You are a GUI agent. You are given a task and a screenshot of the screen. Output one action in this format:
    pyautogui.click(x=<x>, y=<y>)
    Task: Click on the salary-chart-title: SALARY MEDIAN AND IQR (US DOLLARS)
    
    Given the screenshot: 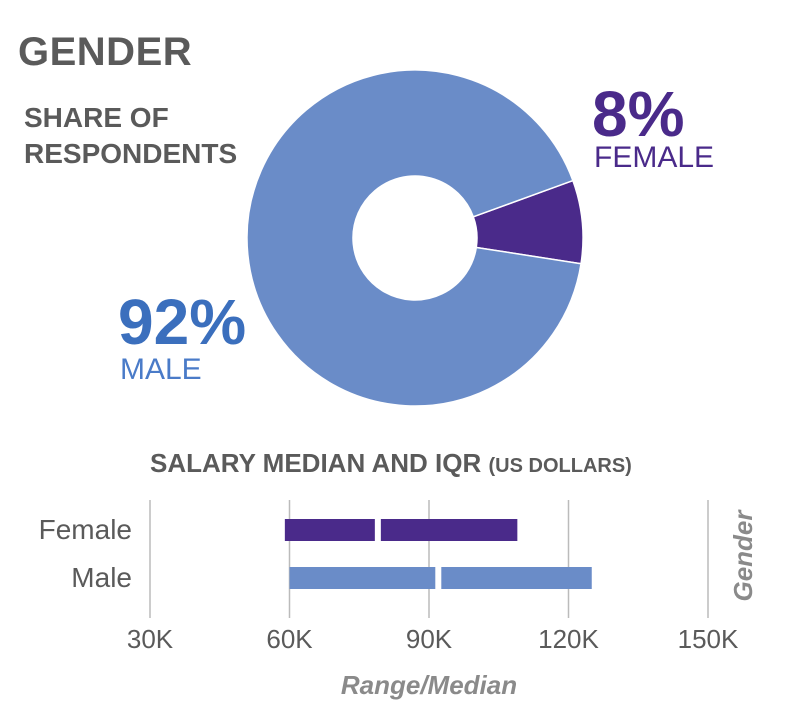 What is the action you would take?
    pyautogui.click(x=391, y=463)
    